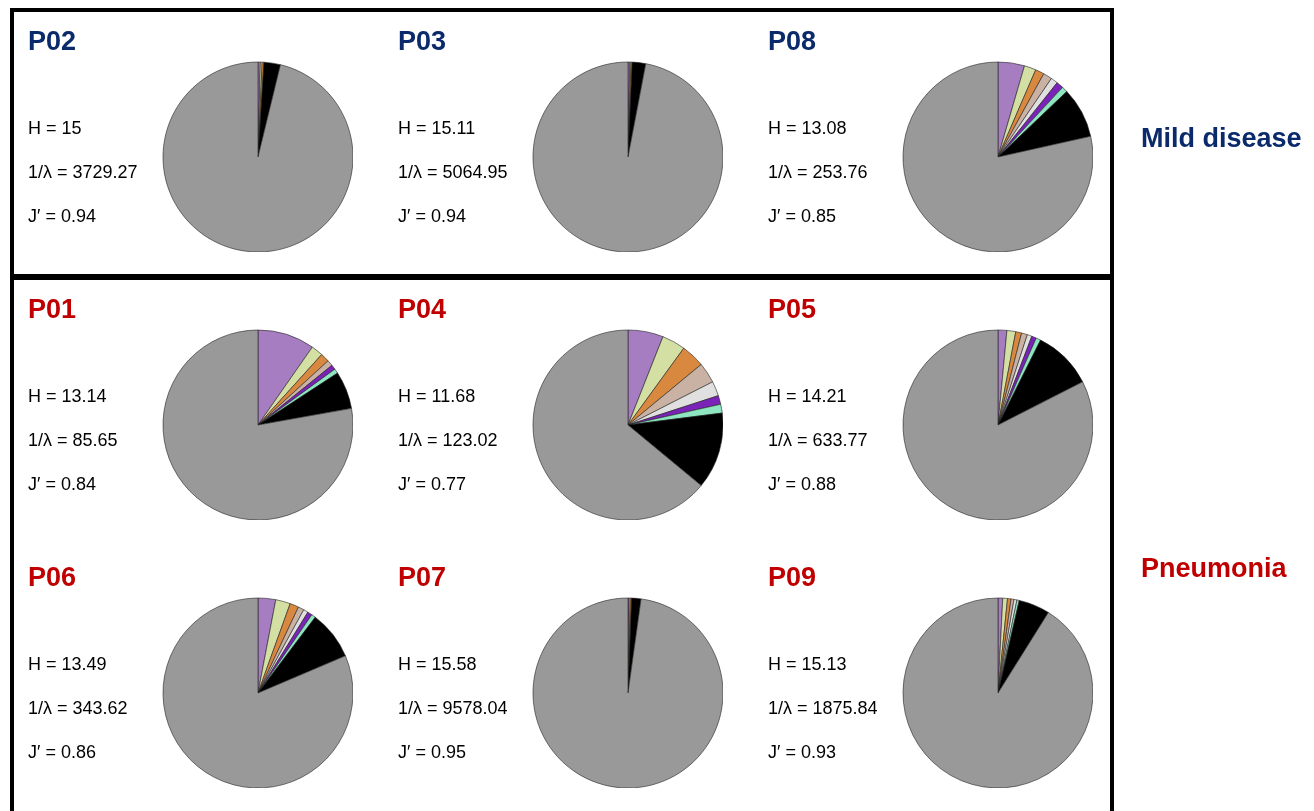 The image size is (1314, 811). What do you see at coordinates (437, 128) in the screenshot?
I see `text: H = 15.11` at bounding box center [437, 128].